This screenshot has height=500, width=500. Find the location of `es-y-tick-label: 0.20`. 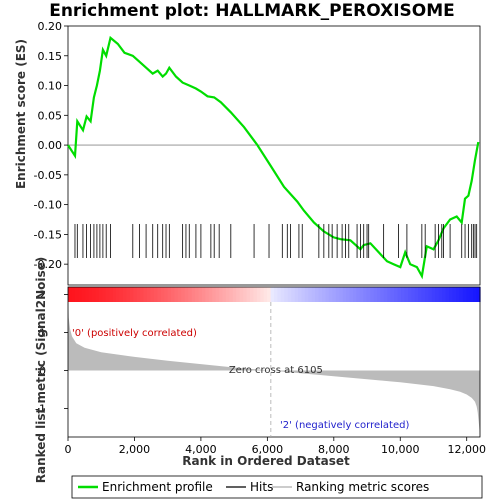

es-y-tick-label: 0.20 is located at coordinates (50, 26).